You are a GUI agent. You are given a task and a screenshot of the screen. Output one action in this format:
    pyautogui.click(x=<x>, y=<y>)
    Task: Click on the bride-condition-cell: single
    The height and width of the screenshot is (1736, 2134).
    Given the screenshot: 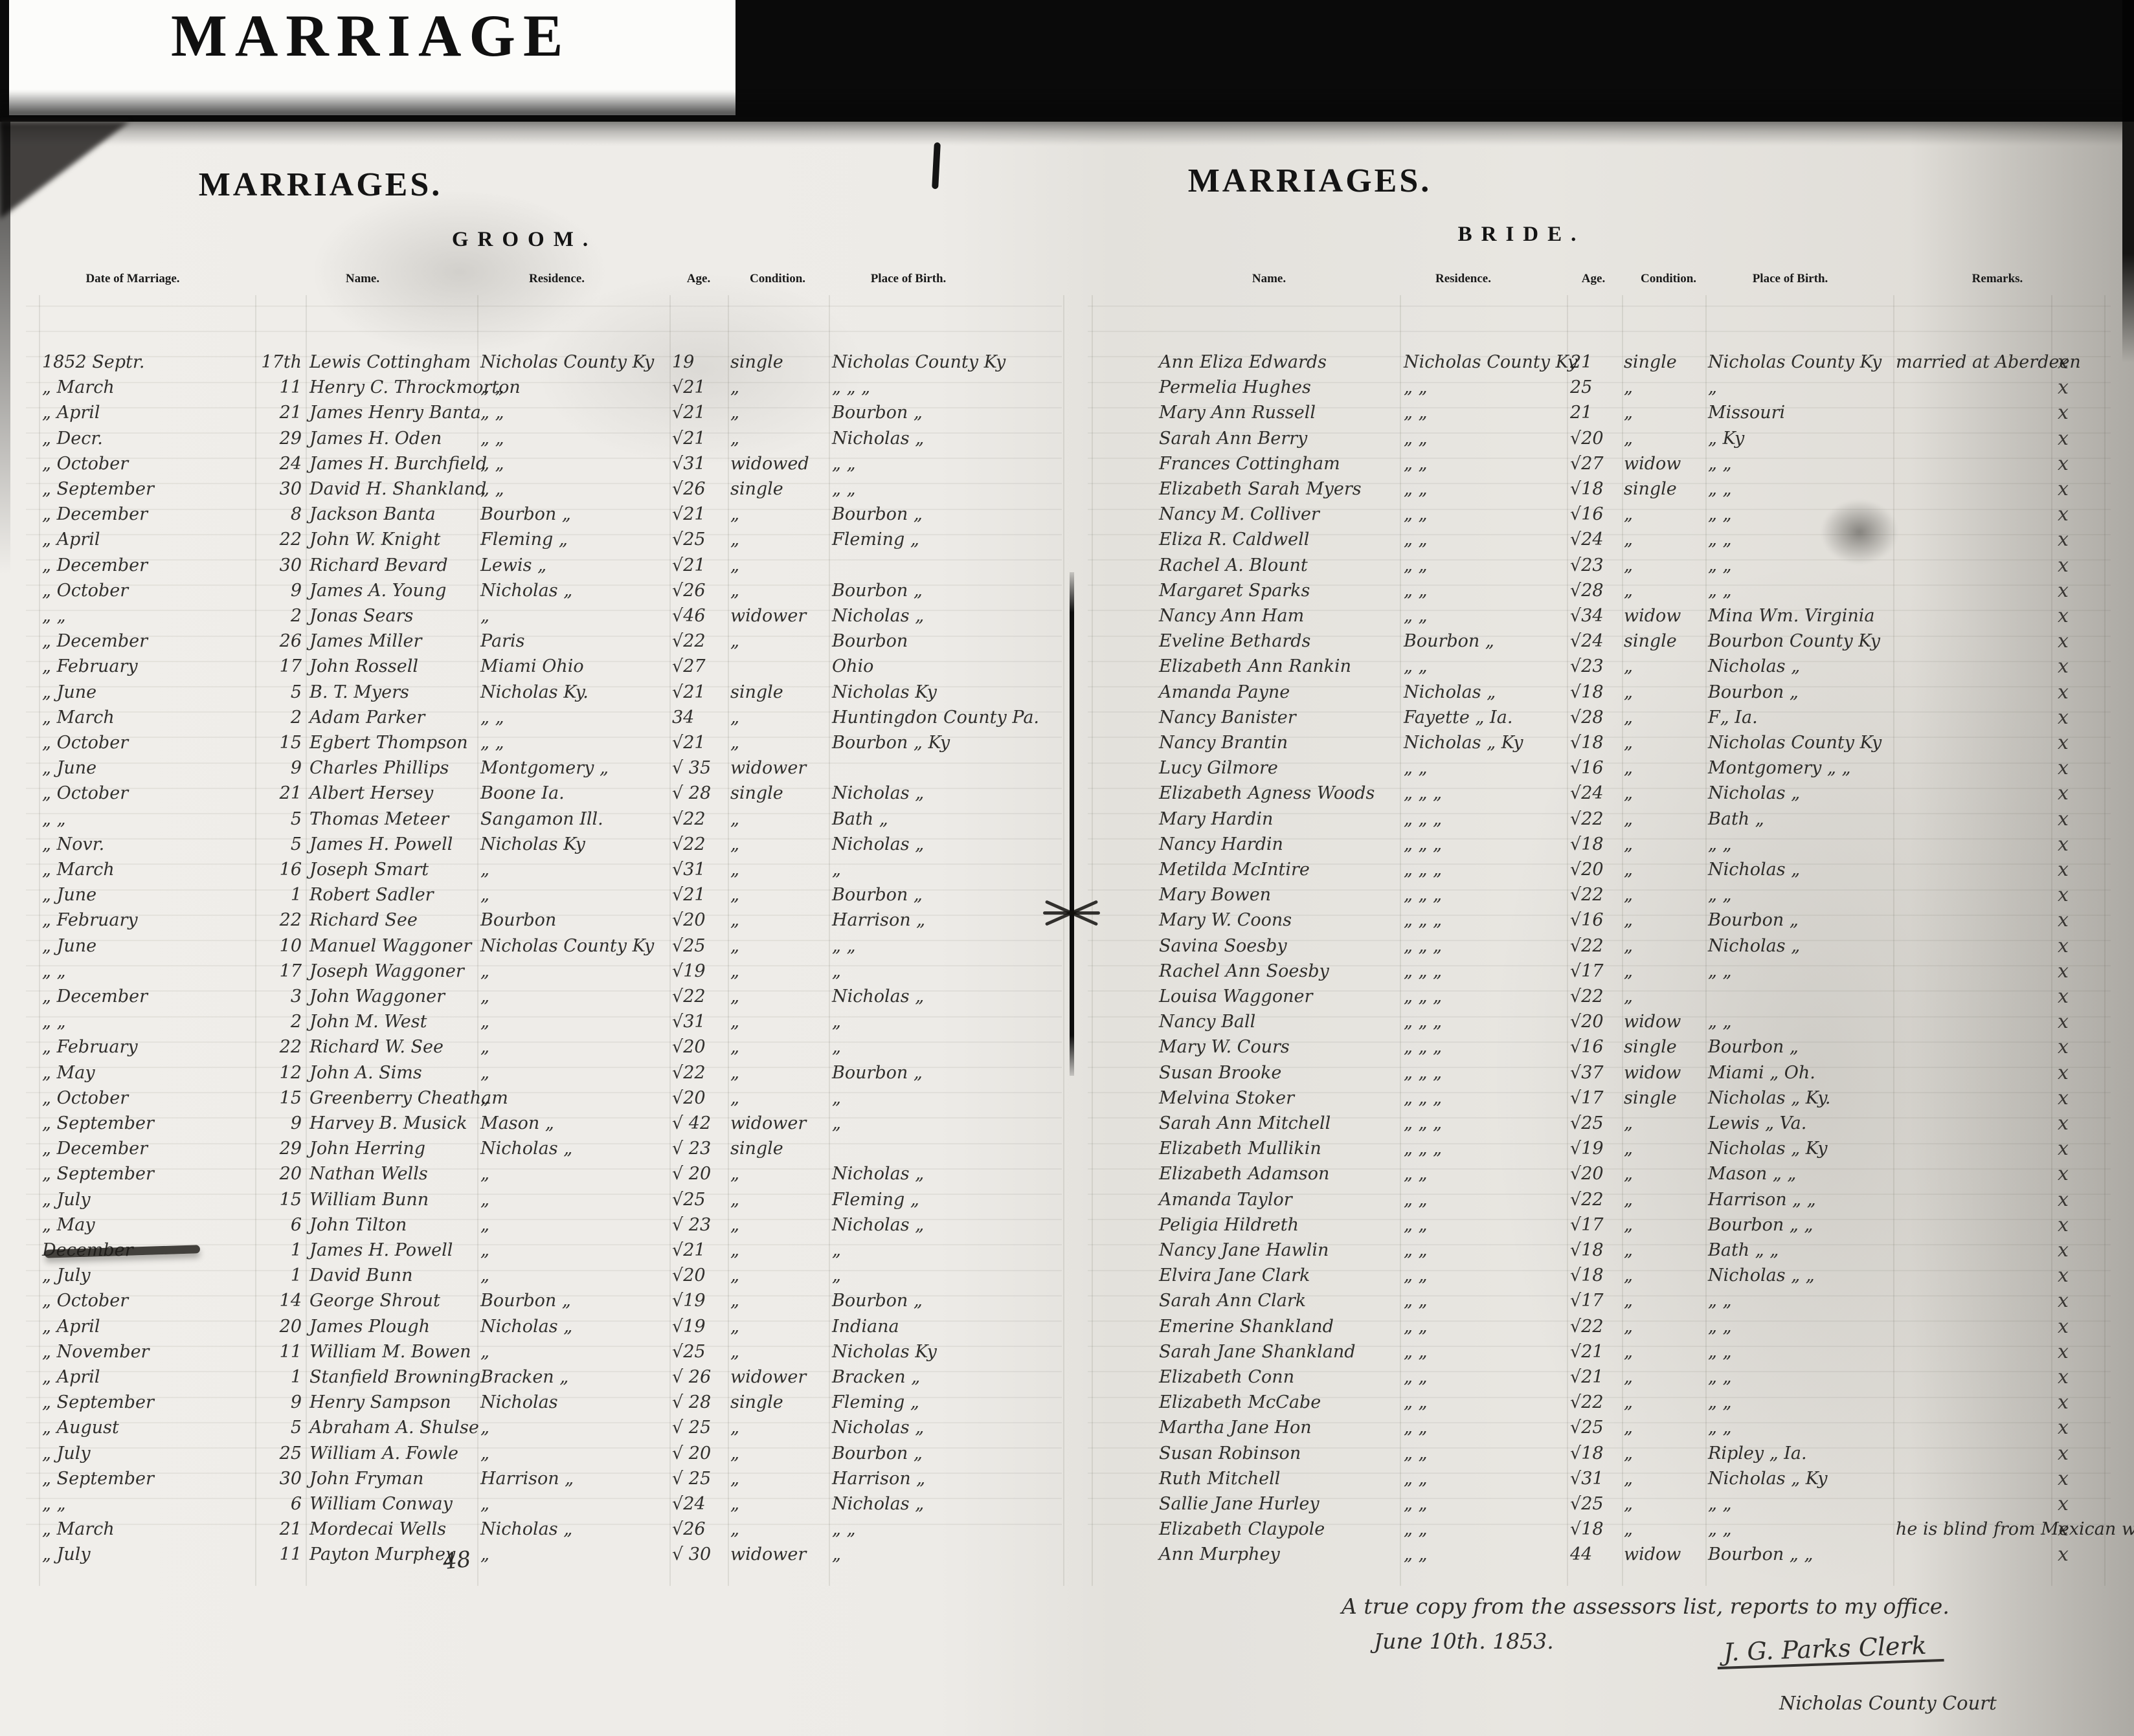 What is the action you would take?
    pyautogui.click(x=1650, y=641)
    